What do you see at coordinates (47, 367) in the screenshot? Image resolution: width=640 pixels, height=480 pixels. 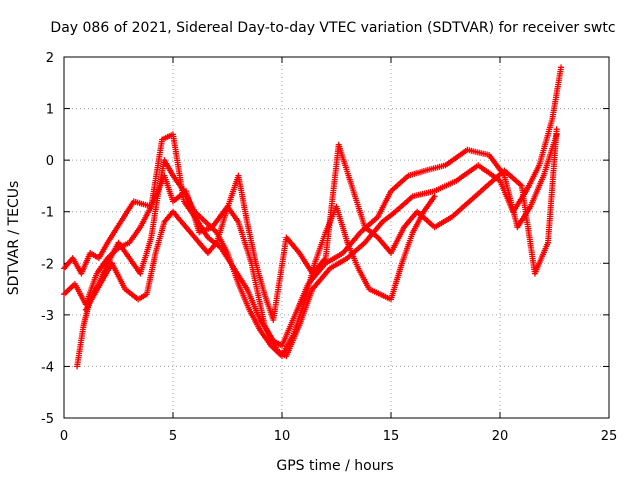 I see `y-tick-label: -4` at bounding box center [47, 367].